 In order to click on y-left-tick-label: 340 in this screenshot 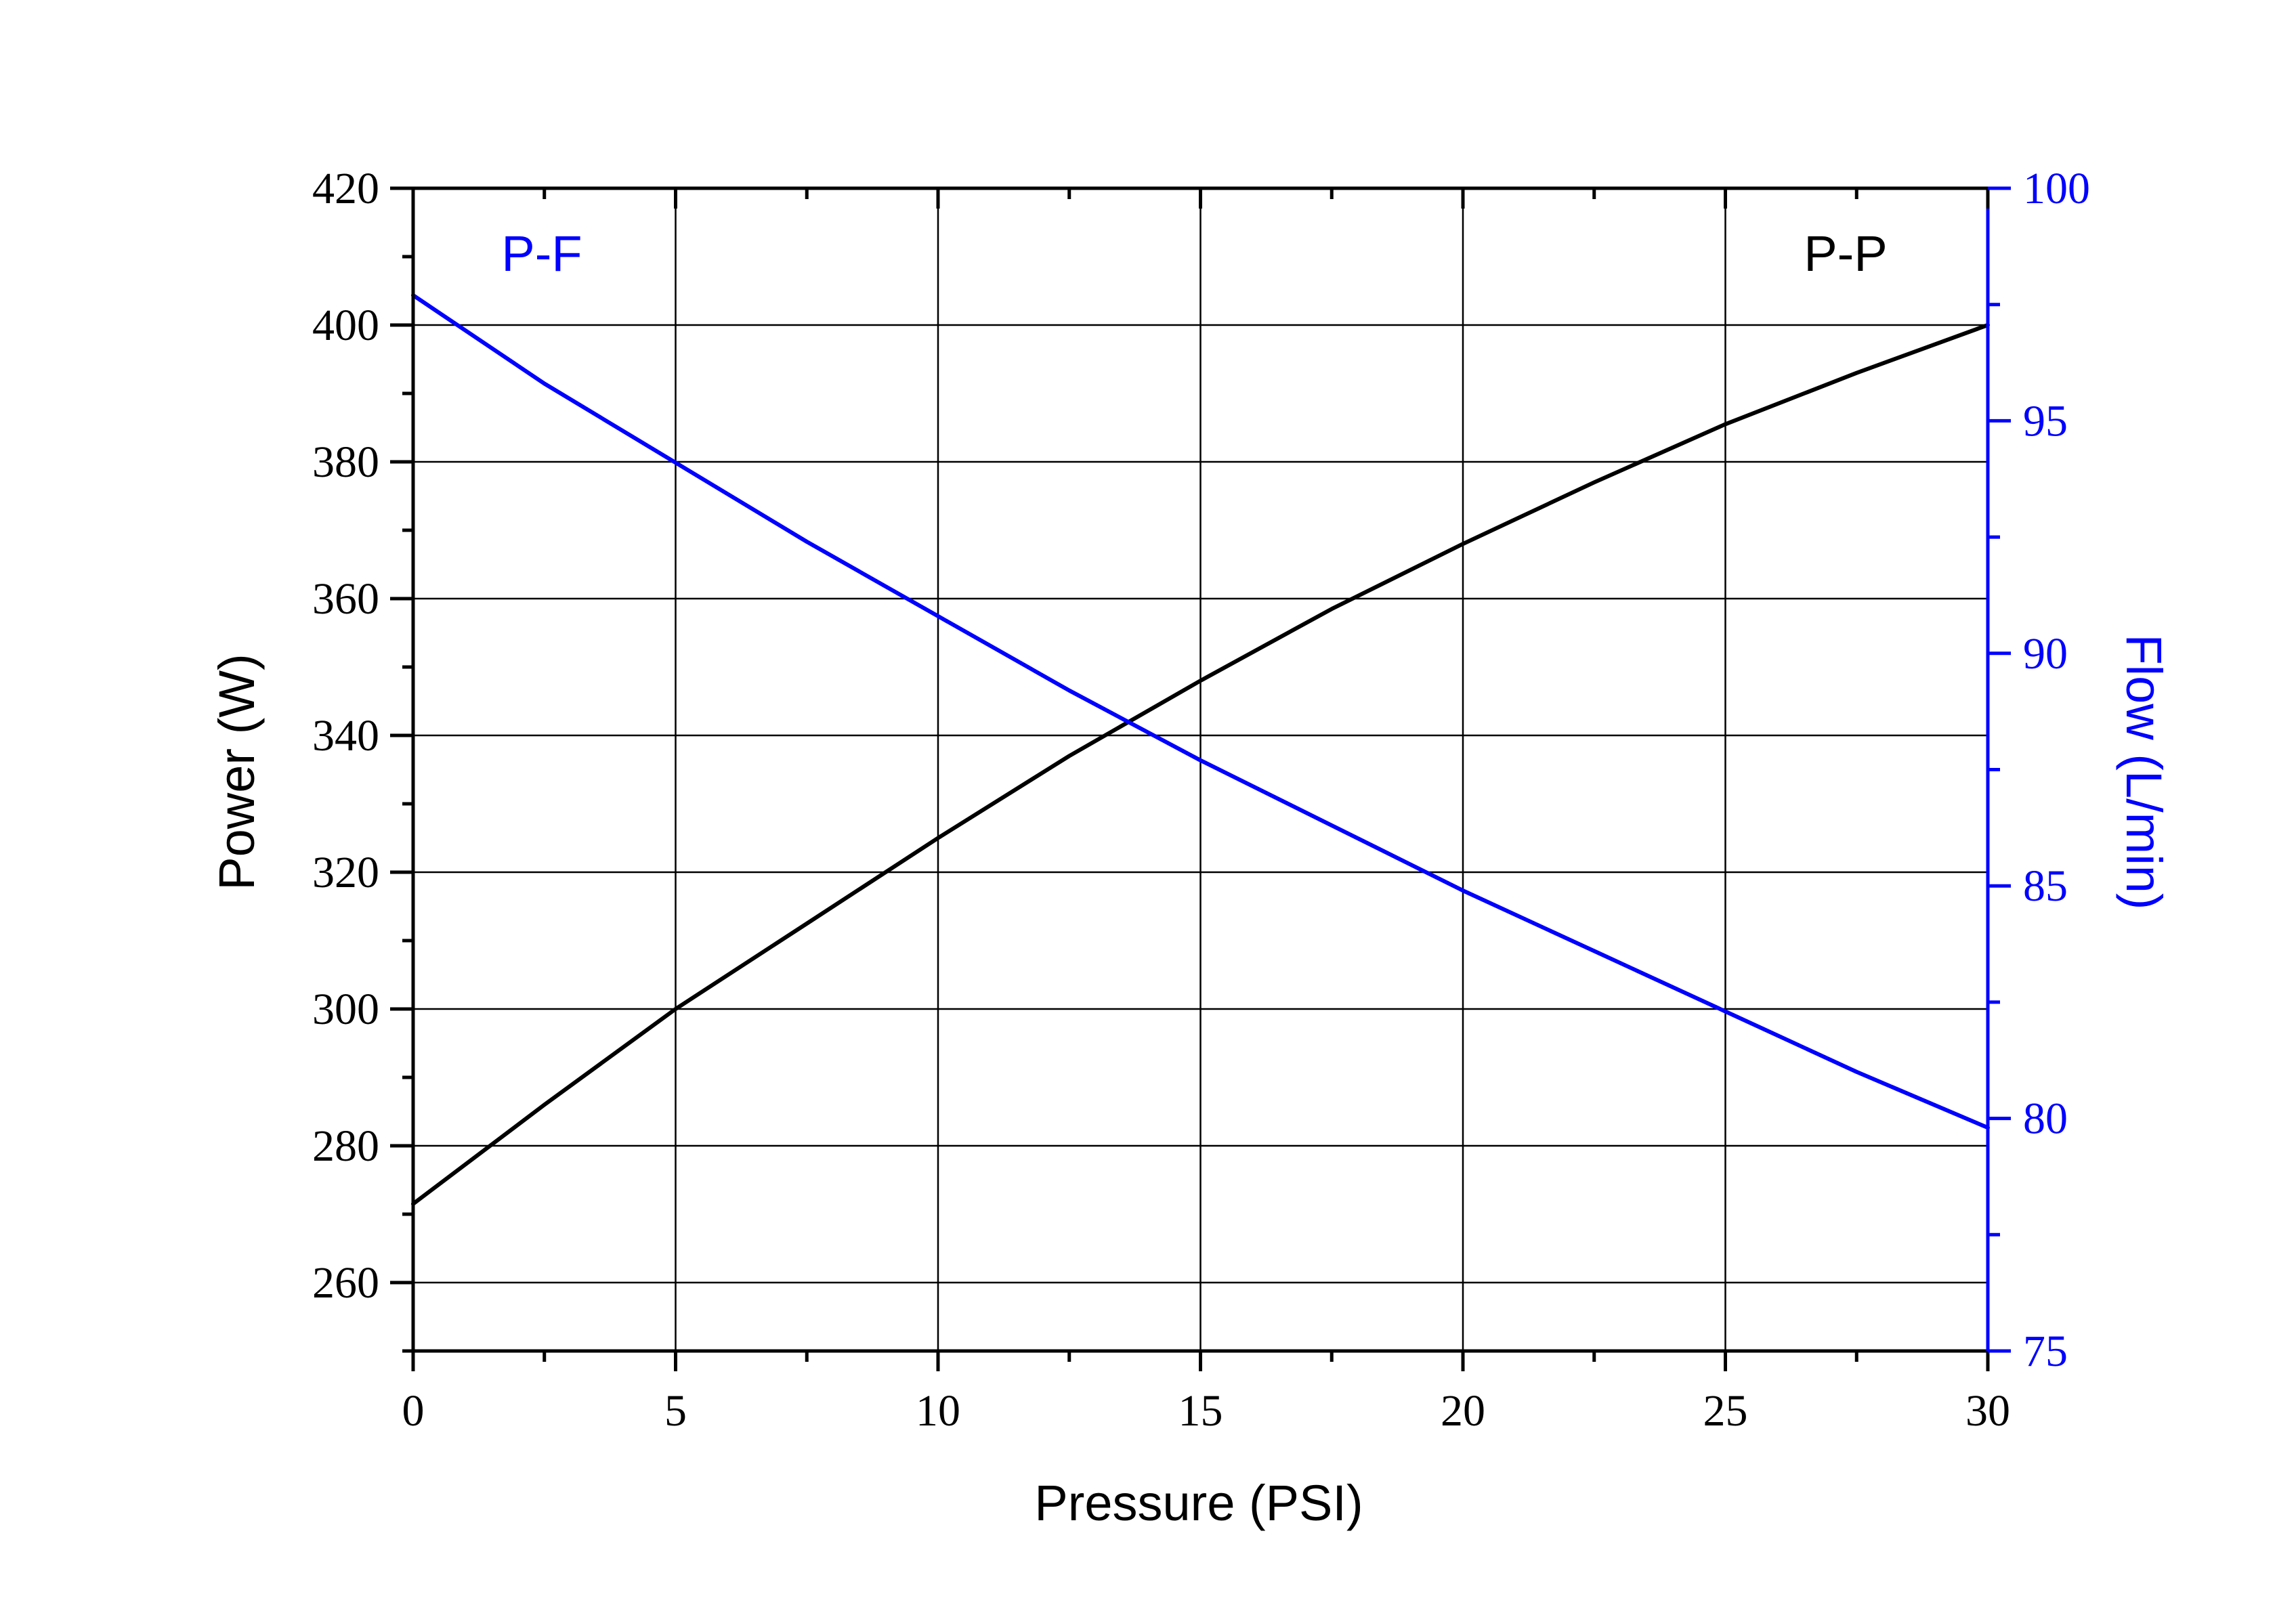, I will do `click(345, 735)`.